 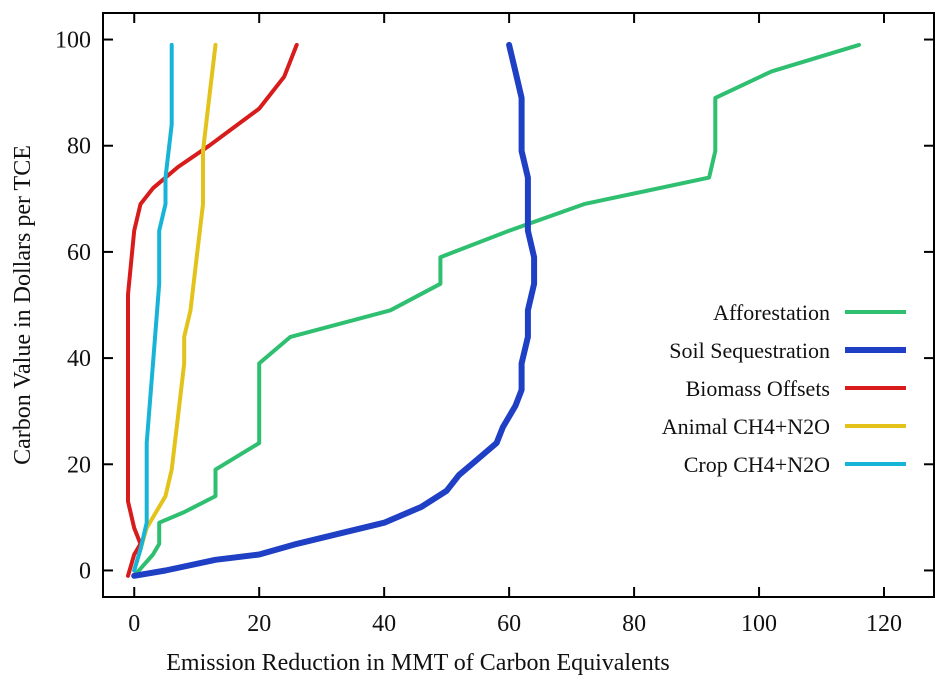 What do you see at coordinates (758, 388) in the screenshot?
I see `legend-label-biomass-offsets: Biomass Offsets` at bounding box center [758, 388].